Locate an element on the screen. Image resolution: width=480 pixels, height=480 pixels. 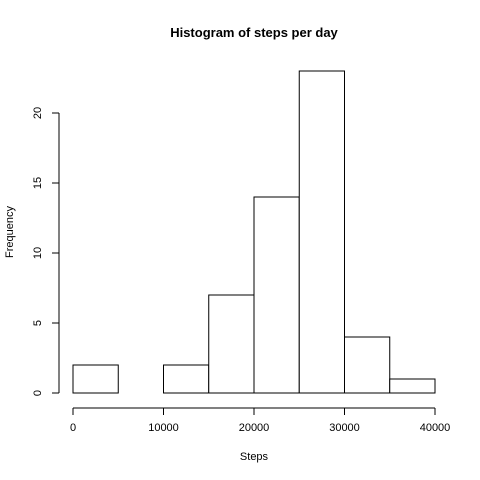
chart-title: Histogram of steps per day is located at coordinates (254, 32).